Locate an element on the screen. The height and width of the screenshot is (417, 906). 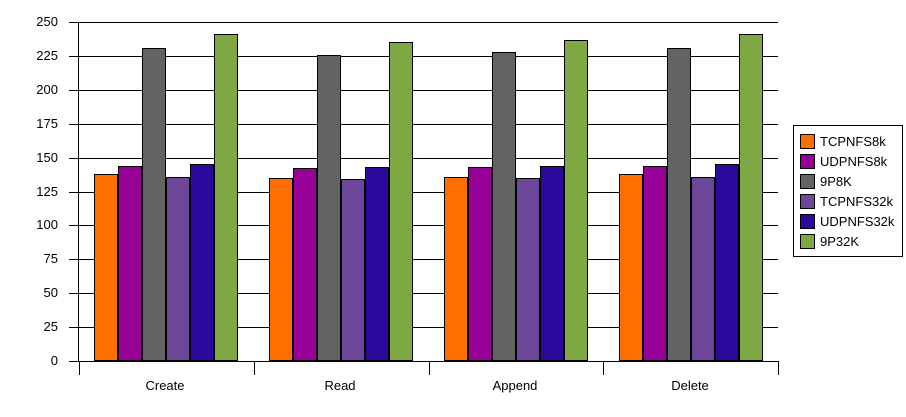
legend-swatch-tcpnfs8k is located at coordinates (807, 141).